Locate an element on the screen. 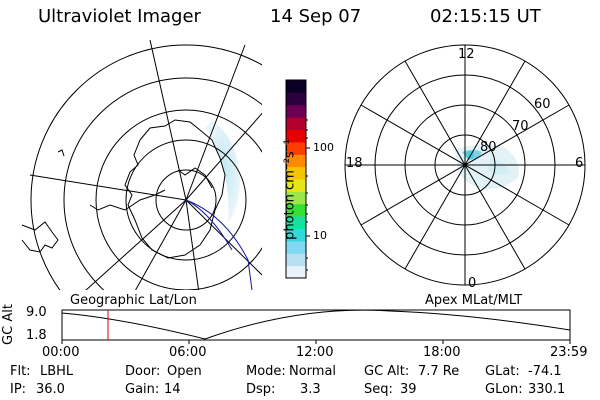  altitude-curve is located at coordinates (316, 324).